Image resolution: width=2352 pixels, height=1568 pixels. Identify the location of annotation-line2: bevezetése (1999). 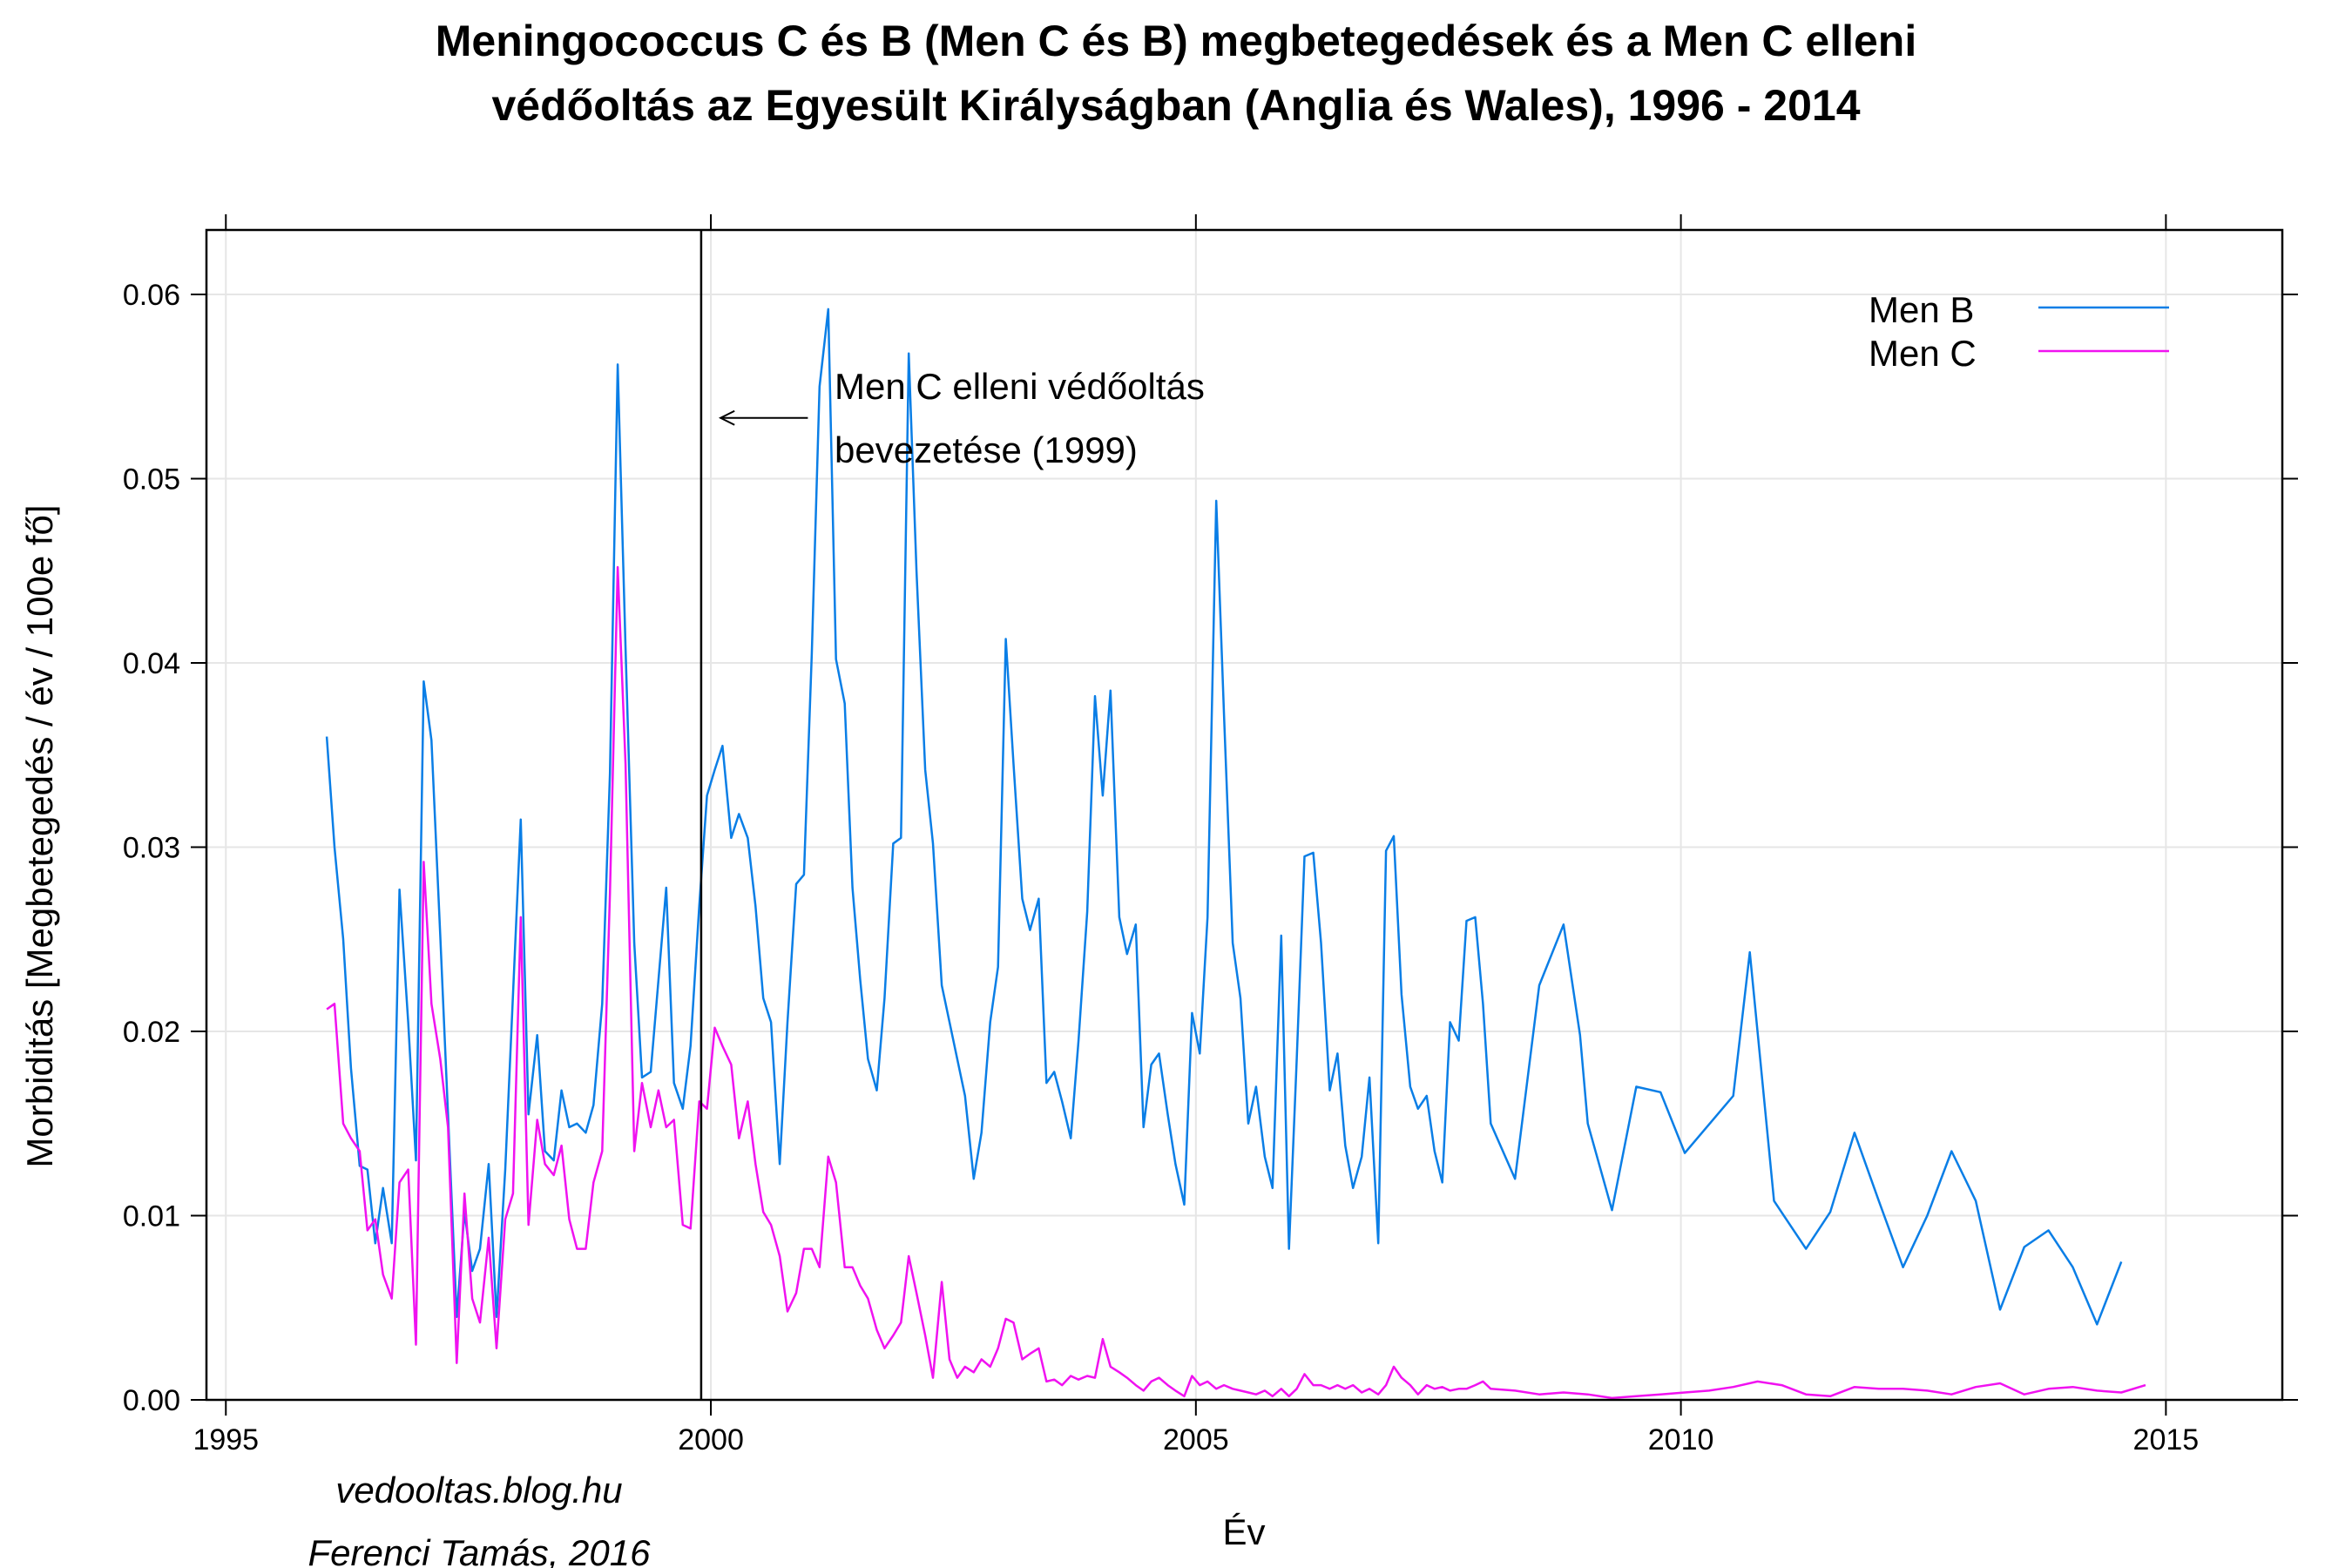
(986, 450).